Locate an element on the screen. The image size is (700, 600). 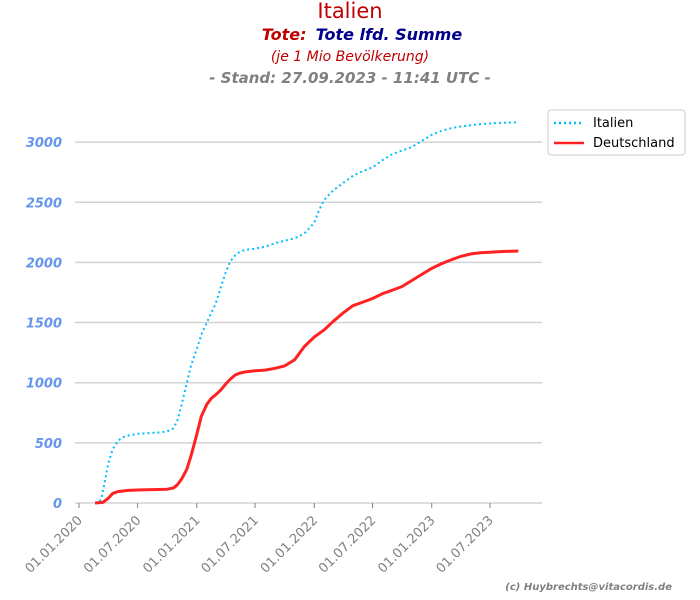
y-tick-label: 0 is located at coordinates (57, 504).